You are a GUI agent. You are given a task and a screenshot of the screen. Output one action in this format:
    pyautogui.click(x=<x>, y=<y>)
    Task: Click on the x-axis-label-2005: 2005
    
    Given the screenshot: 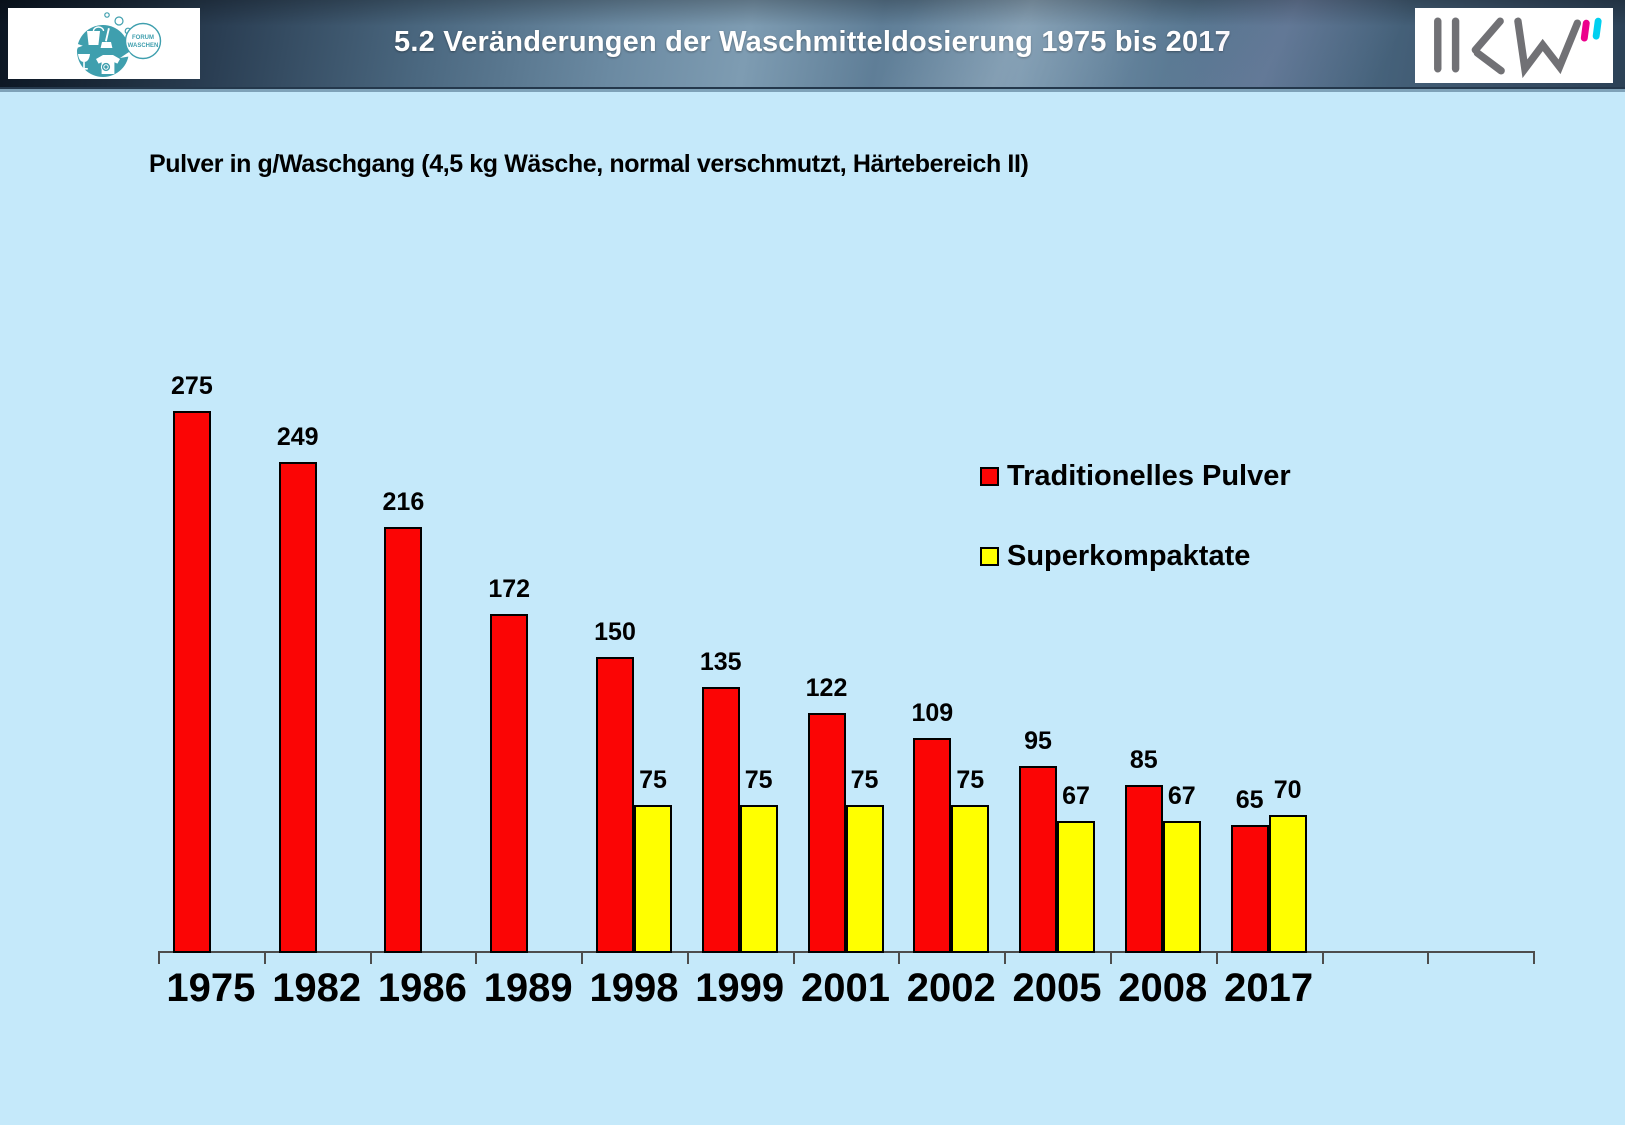 What is the action you would take?
    pyautogui.click(x=1057, y=988)
    